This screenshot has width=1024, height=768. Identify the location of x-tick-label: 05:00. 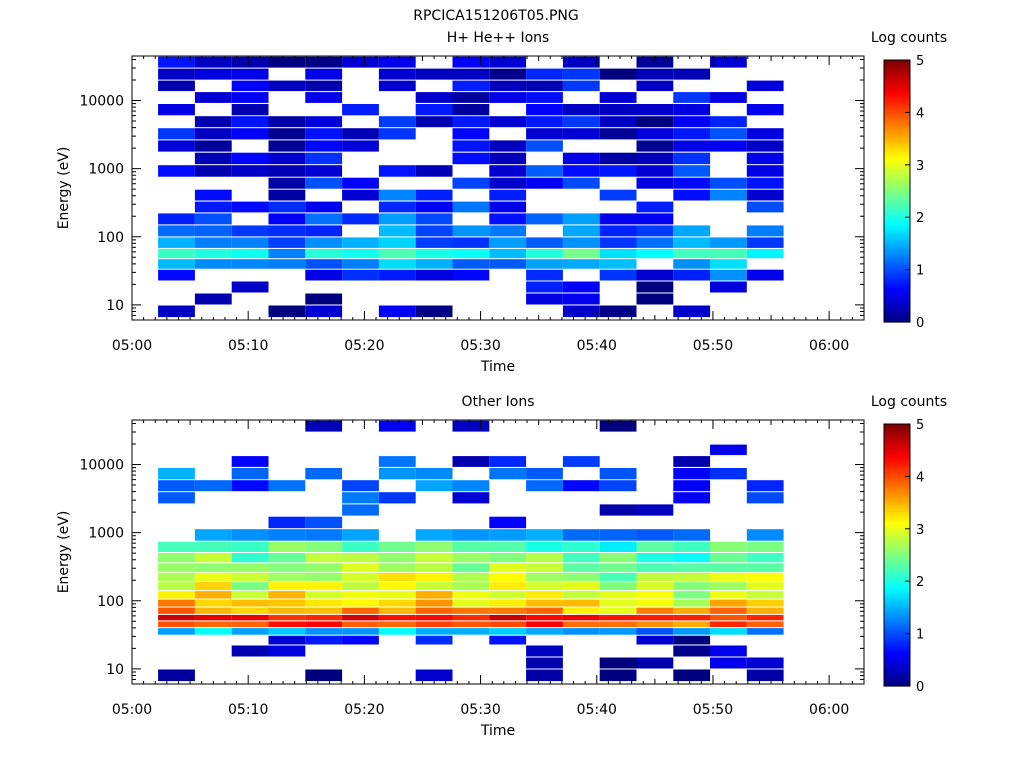
(132, 346).